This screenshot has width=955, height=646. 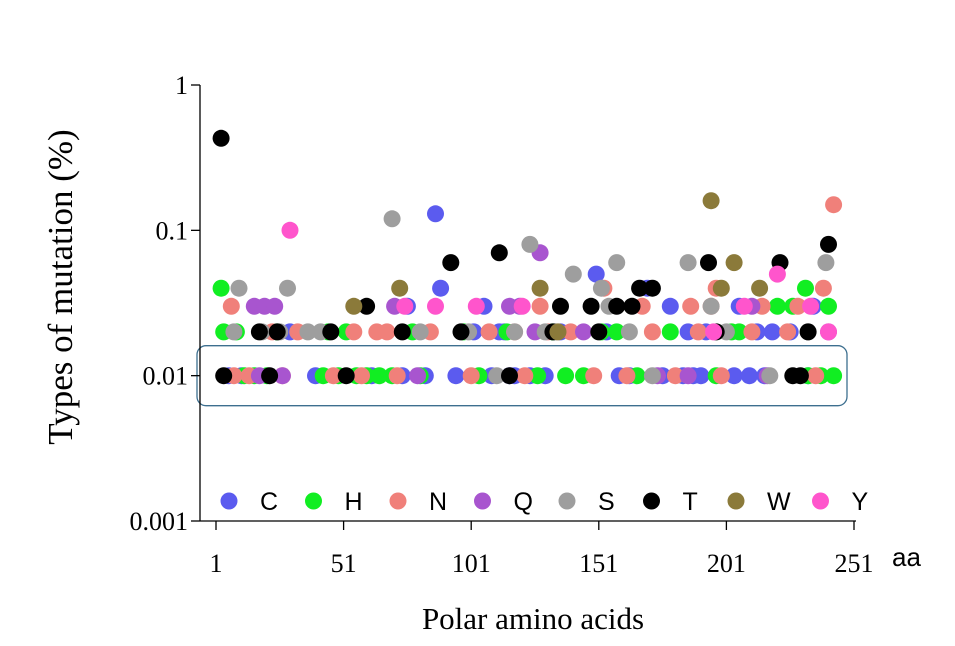 I want to click on series-Y, so click(x=559, y=281).